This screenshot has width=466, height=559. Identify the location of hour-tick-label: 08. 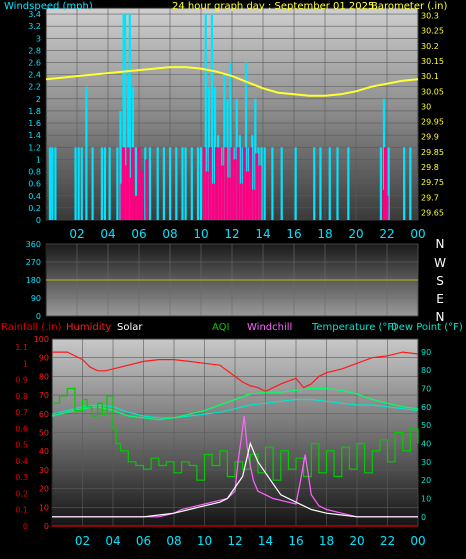
(173, 541).